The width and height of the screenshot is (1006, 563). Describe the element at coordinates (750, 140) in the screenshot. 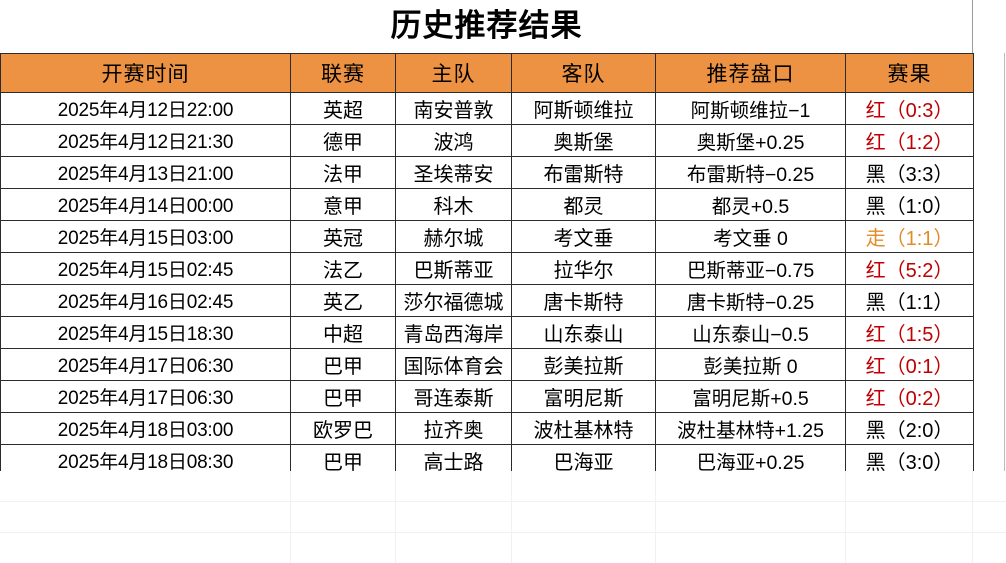

I see `cell-handicap: 奥斯堡+0.25` at that location.